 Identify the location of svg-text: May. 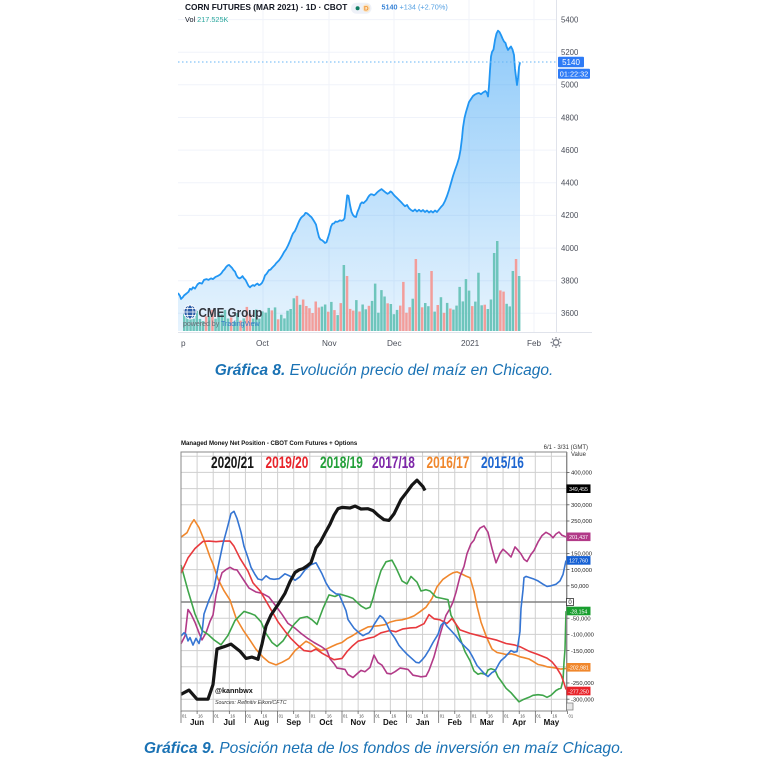
(552, 722).